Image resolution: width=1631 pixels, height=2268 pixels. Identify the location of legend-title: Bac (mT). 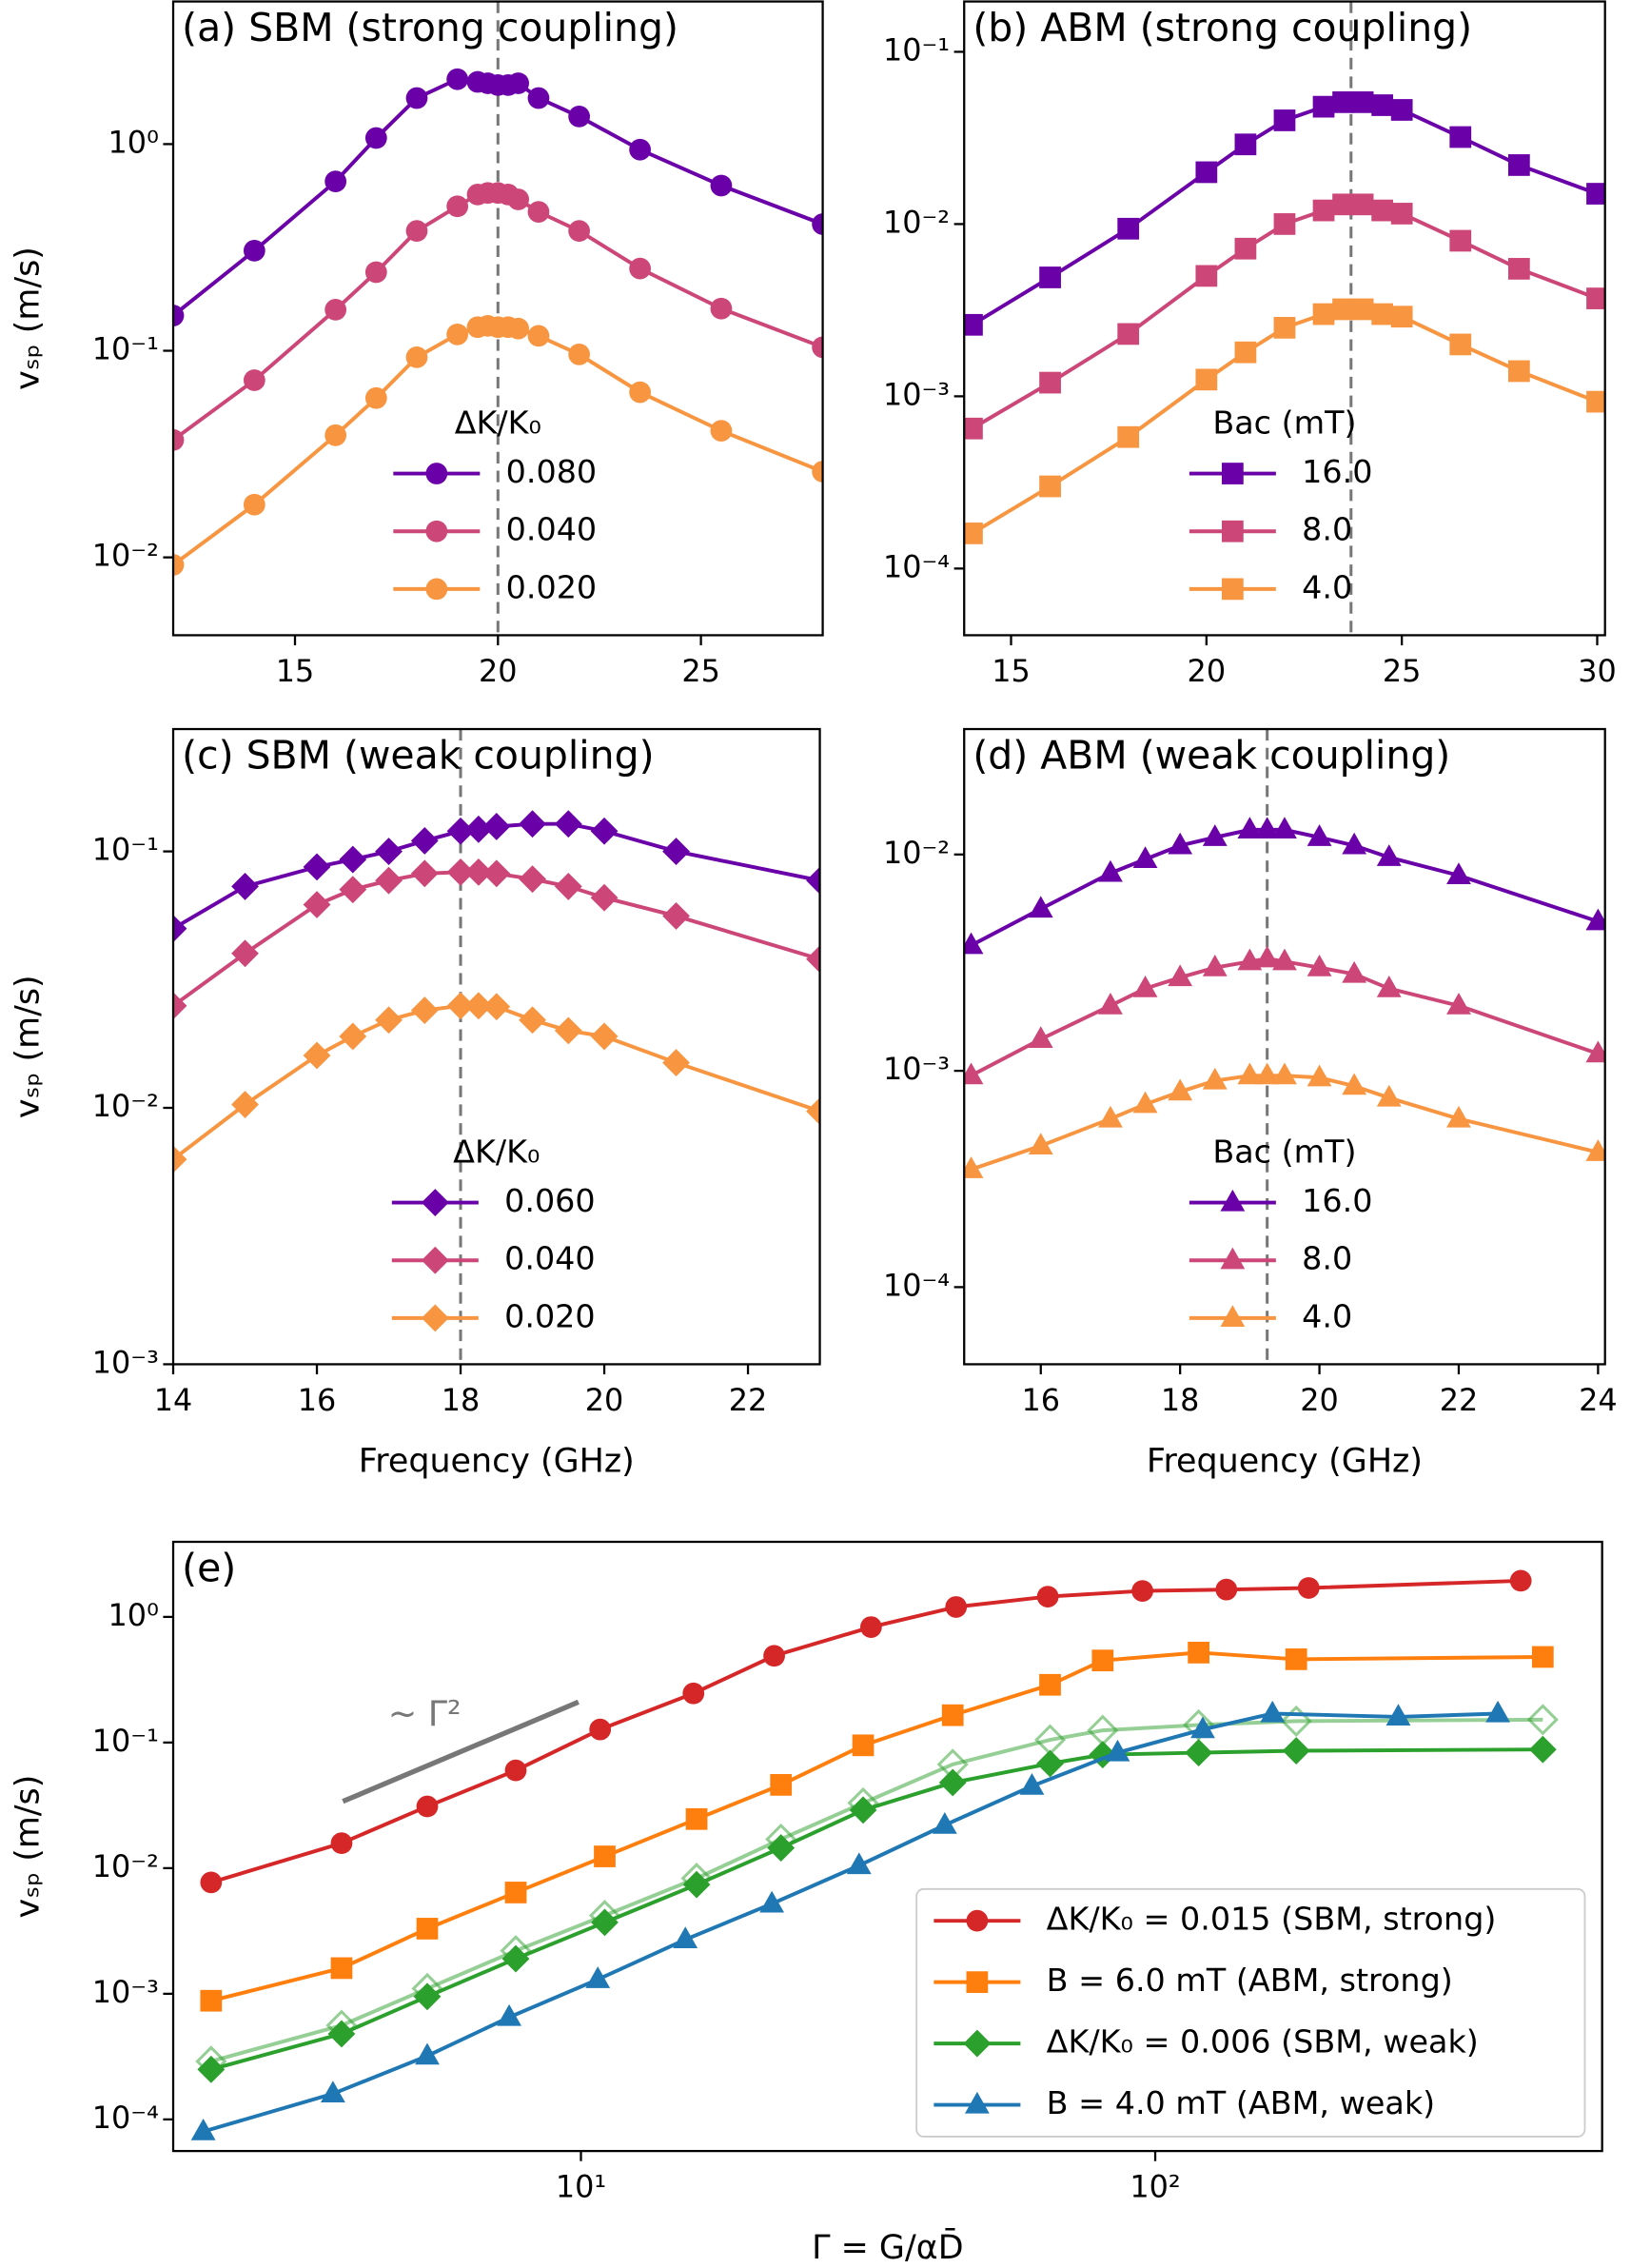
(1284, 422).